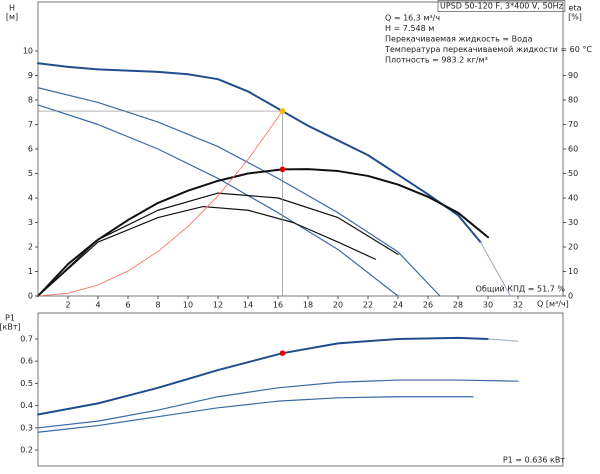 This screenshot has height=474, width=600. What do you see at coordinates (97, 305) in the screenshot?
I see `x-tick-label: 4` at bounding box center [97, 305].